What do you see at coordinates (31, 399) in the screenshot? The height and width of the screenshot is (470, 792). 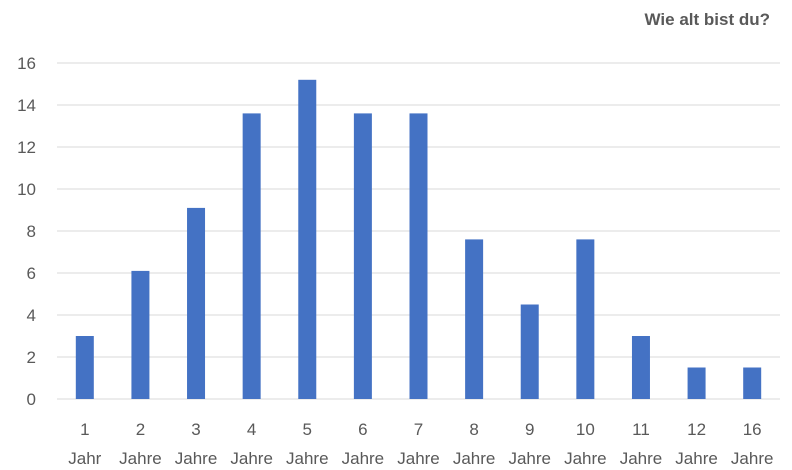 I see `y-tick-label: 0` at bounding box center [31, 399].